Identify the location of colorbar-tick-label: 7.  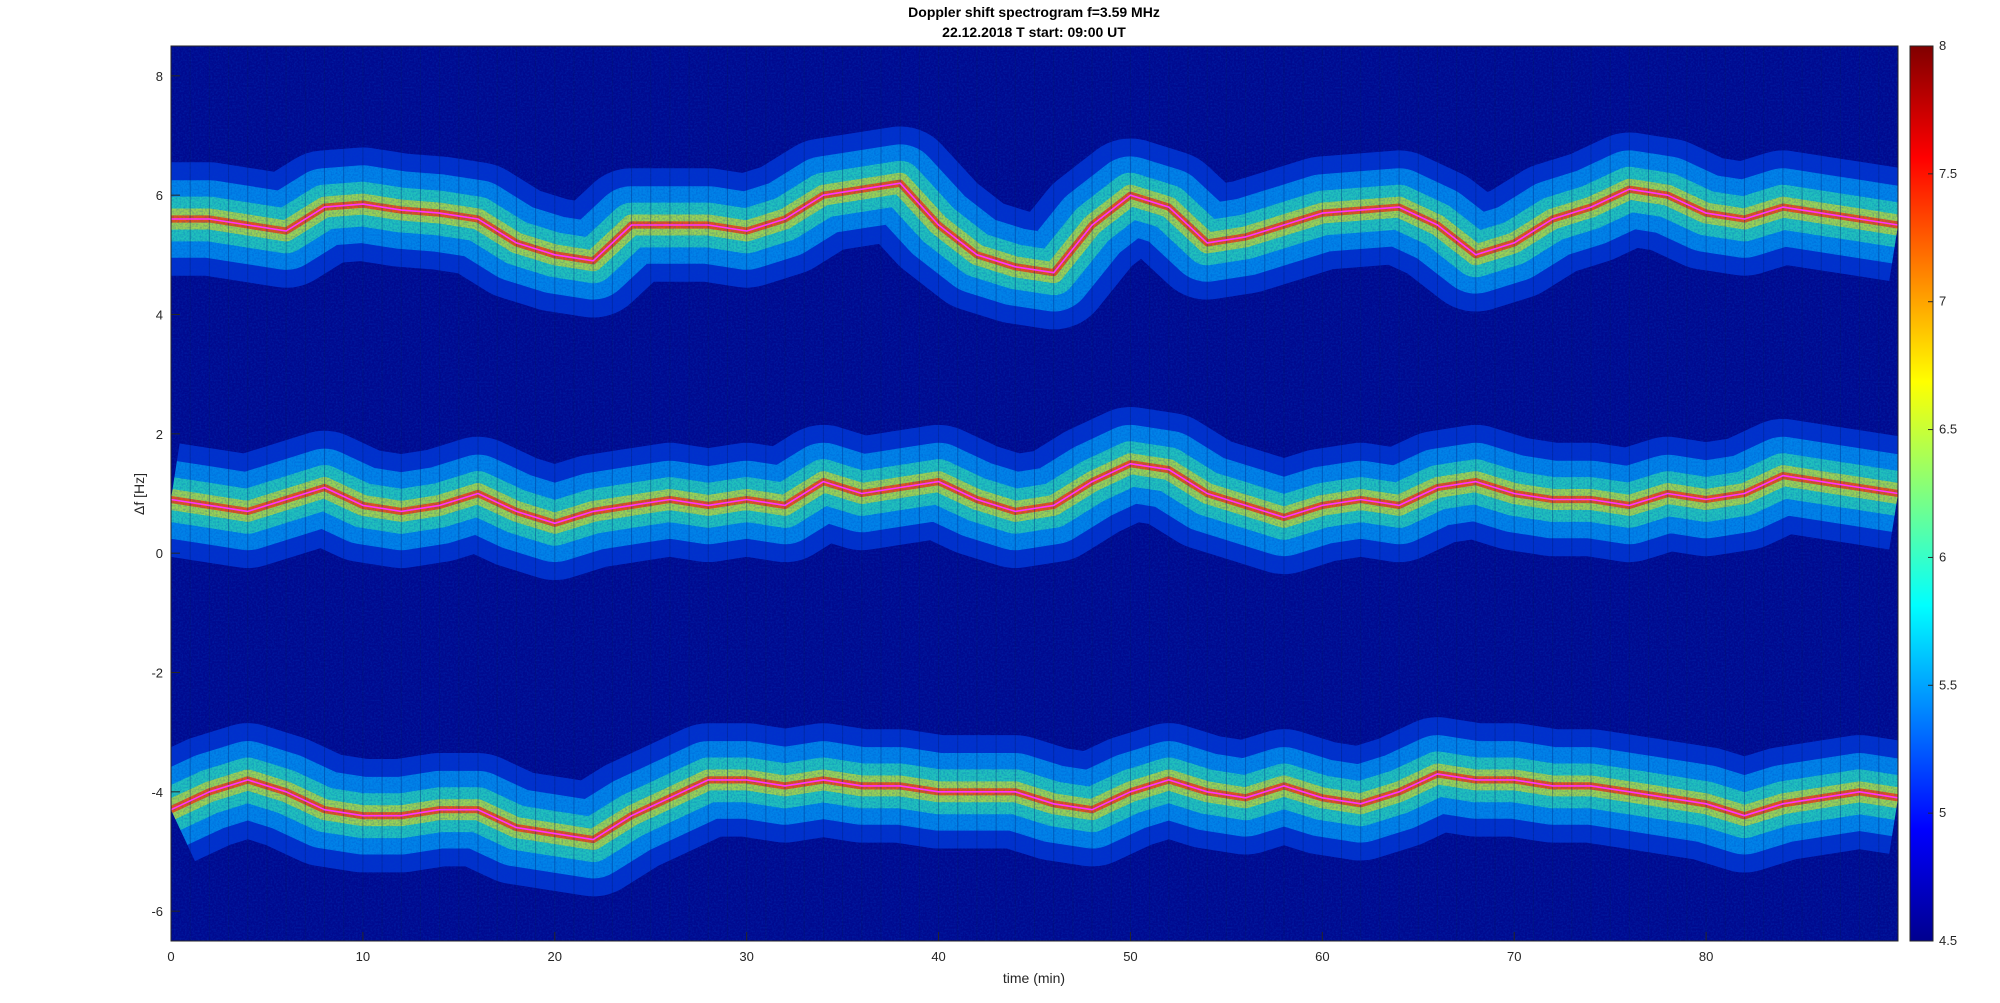
(1942, 301).